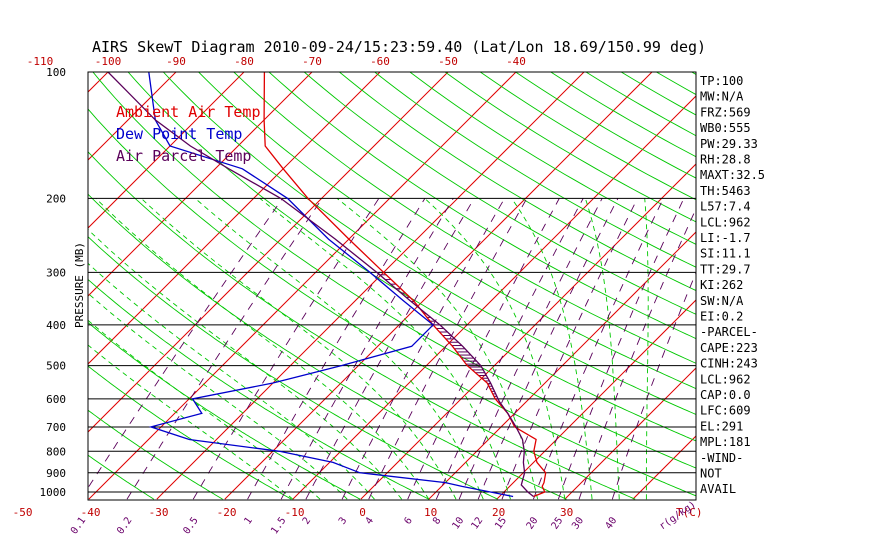 This screenshot has height=560, width=870. What do you see at coordinates (729, 144) in the screenshot?
I see `index-entry: PW:29.33` at bounding box center [729, 144].